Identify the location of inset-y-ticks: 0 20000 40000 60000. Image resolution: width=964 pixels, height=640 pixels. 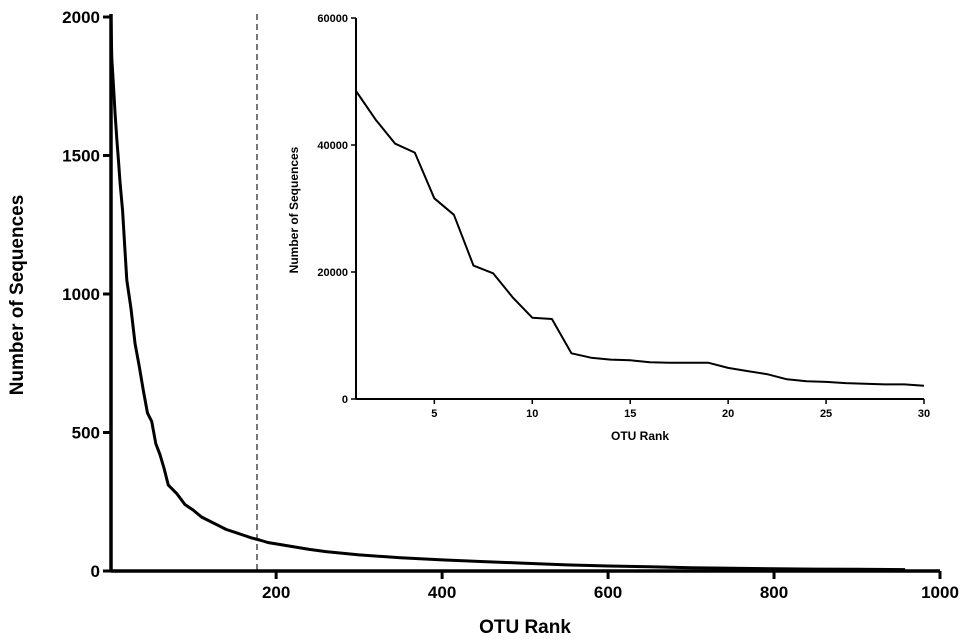
(336, 209).